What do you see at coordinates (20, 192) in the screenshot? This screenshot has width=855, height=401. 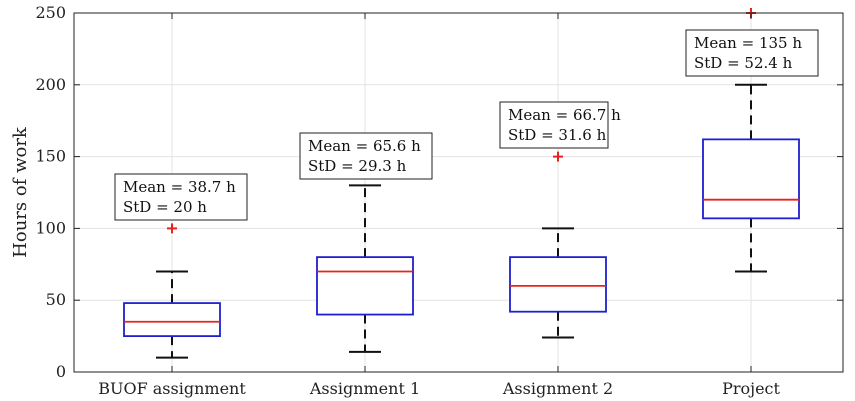 I see `y-axis-title: Hours of work` at bounding box center [20, 192].